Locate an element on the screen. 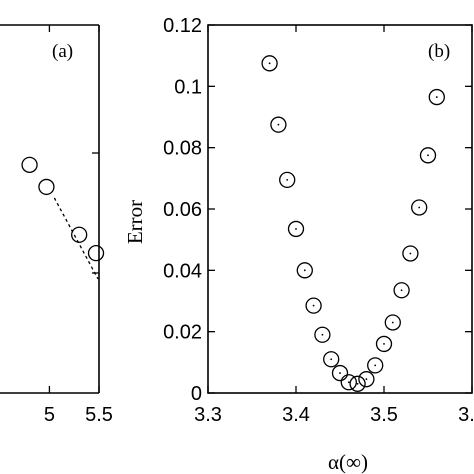  y-tick-label: 0.12 is located at coordinates (182, 26).